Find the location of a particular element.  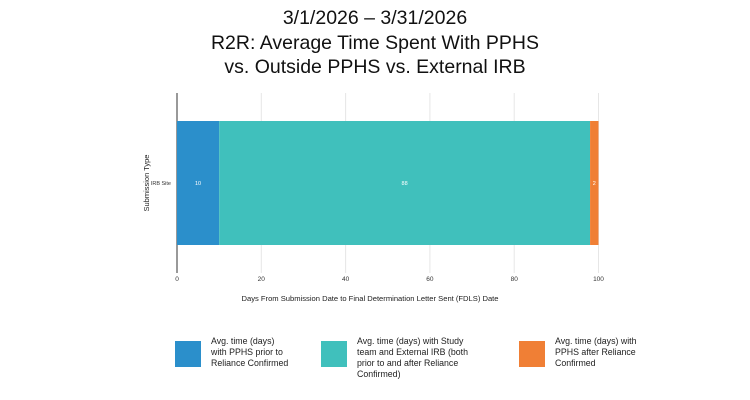

x-tick-label-20: 20 is located at coordinates (262, 279).